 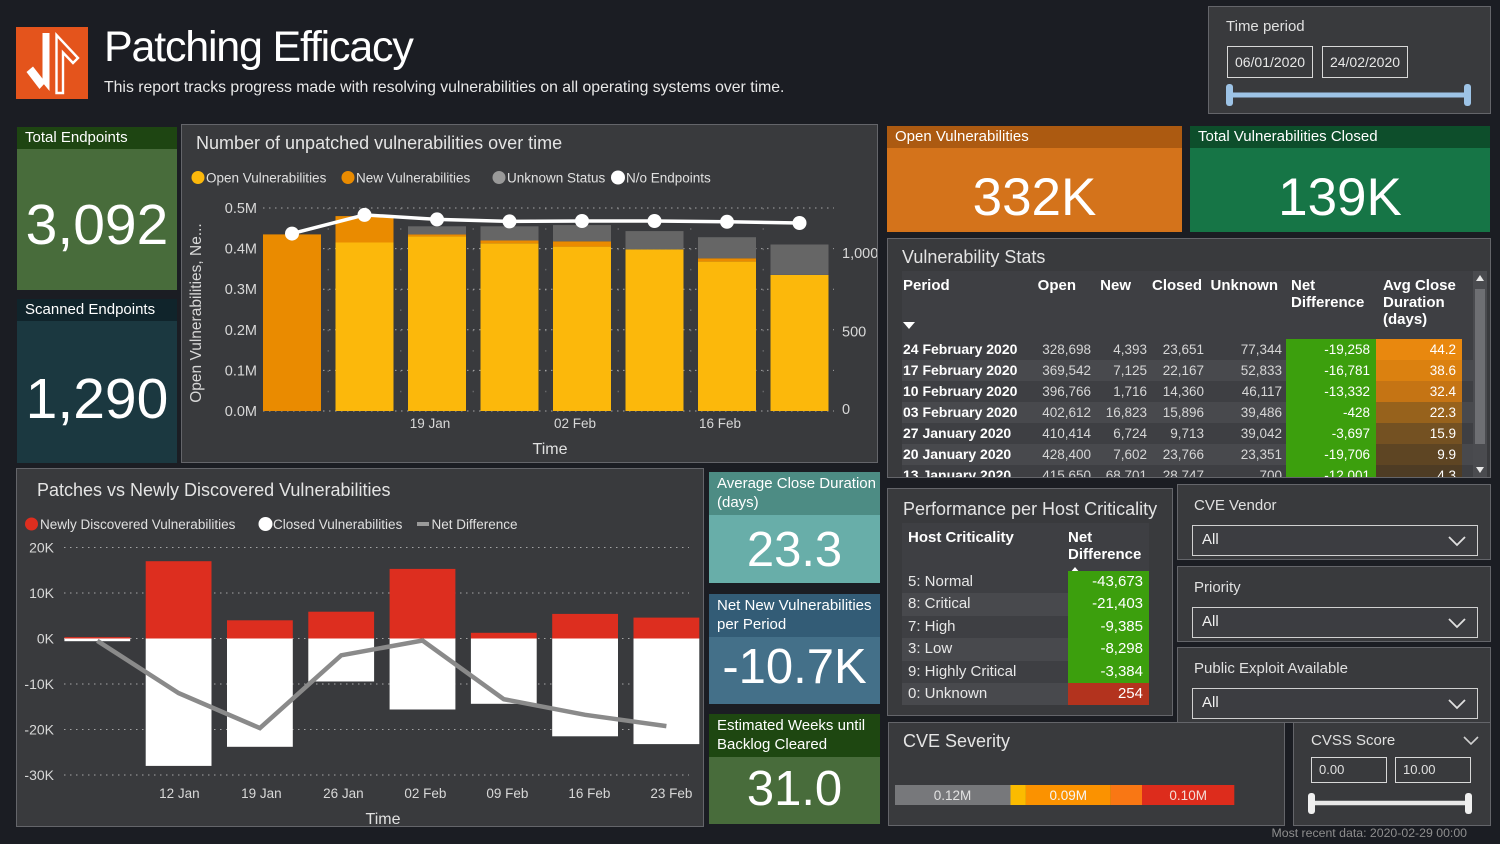 What do you see at coordinates (859, 254) in the screenshot?
I see `svg-text: 1,000` at bounding box center [859, 254].